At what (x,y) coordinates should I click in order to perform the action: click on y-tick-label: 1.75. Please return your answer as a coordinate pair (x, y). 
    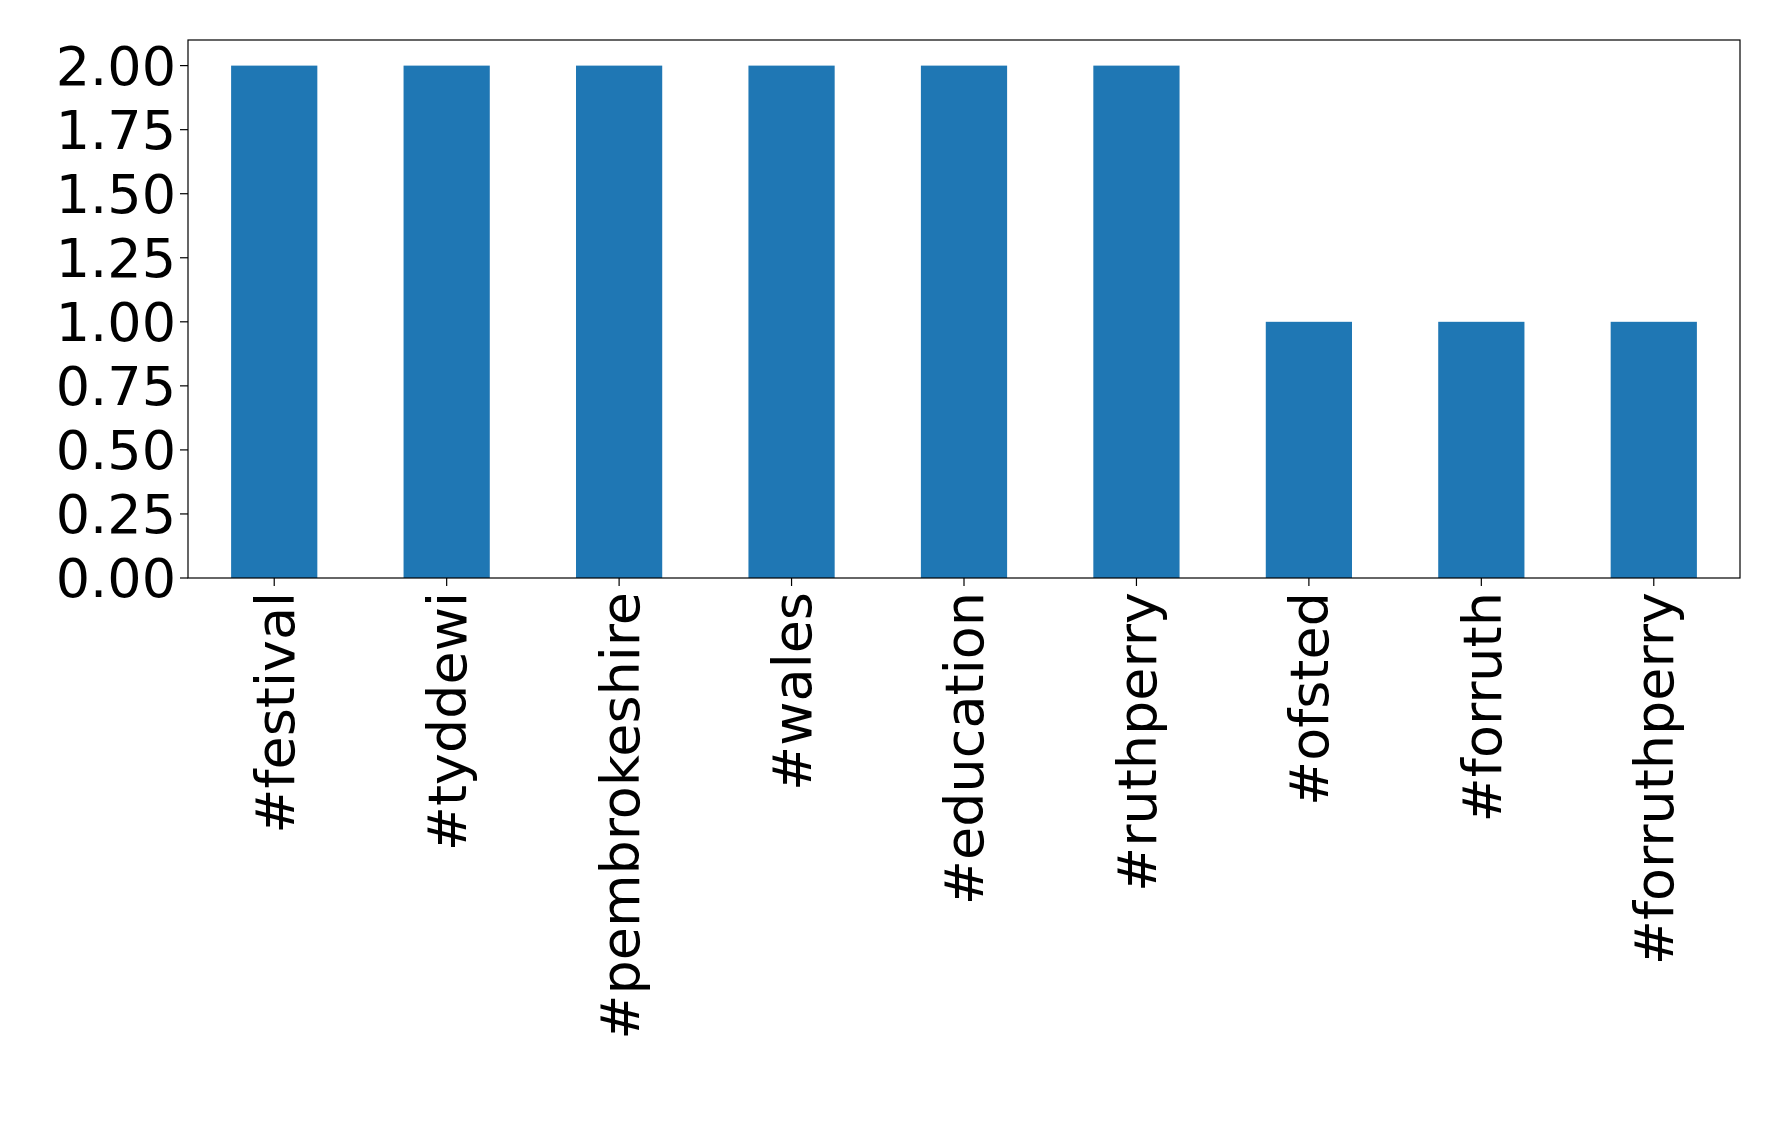
    Looking at the image, I should click on (115, 131).